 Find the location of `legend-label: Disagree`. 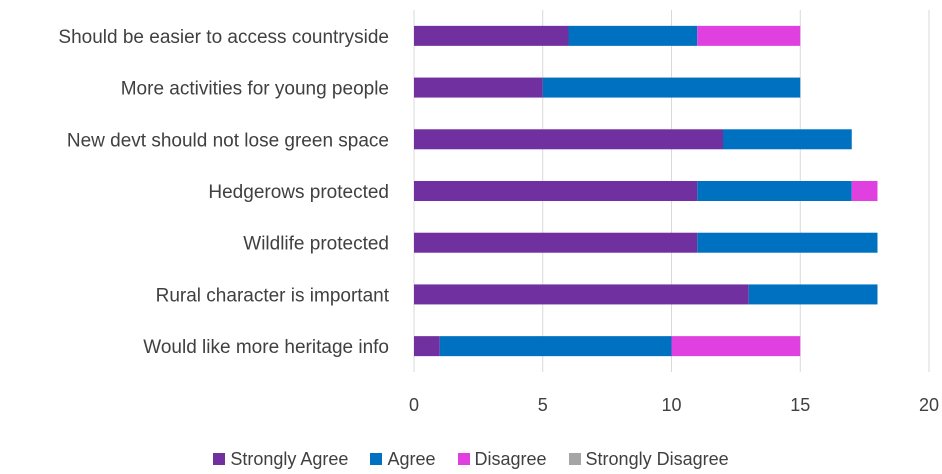

legend-label: Disagree is located at coordinates (510, 458).